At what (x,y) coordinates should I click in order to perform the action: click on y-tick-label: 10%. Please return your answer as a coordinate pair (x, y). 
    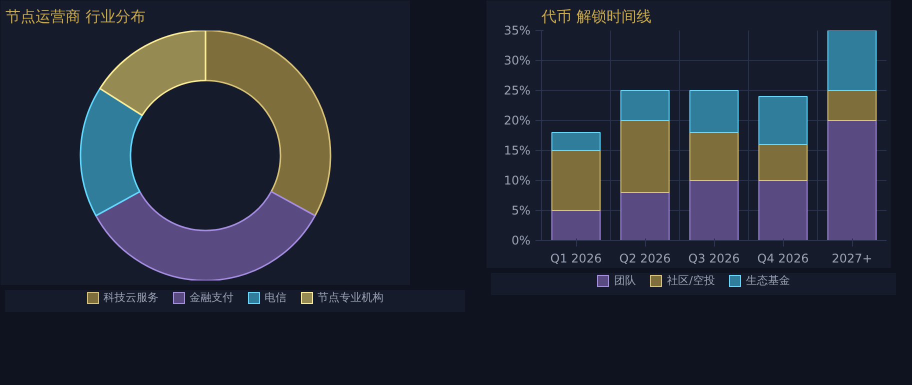
    Looking at the image, I should click on (517, 181).